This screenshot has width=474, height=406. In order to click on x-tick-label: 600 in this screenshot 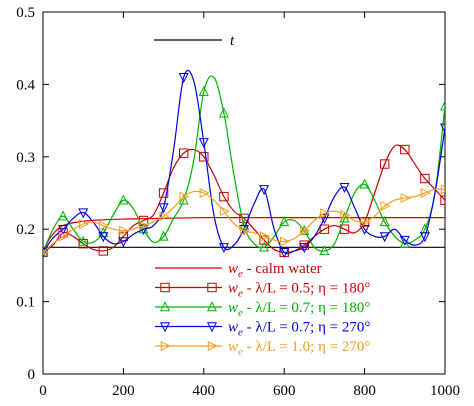, I will do `click(284, 391)`.